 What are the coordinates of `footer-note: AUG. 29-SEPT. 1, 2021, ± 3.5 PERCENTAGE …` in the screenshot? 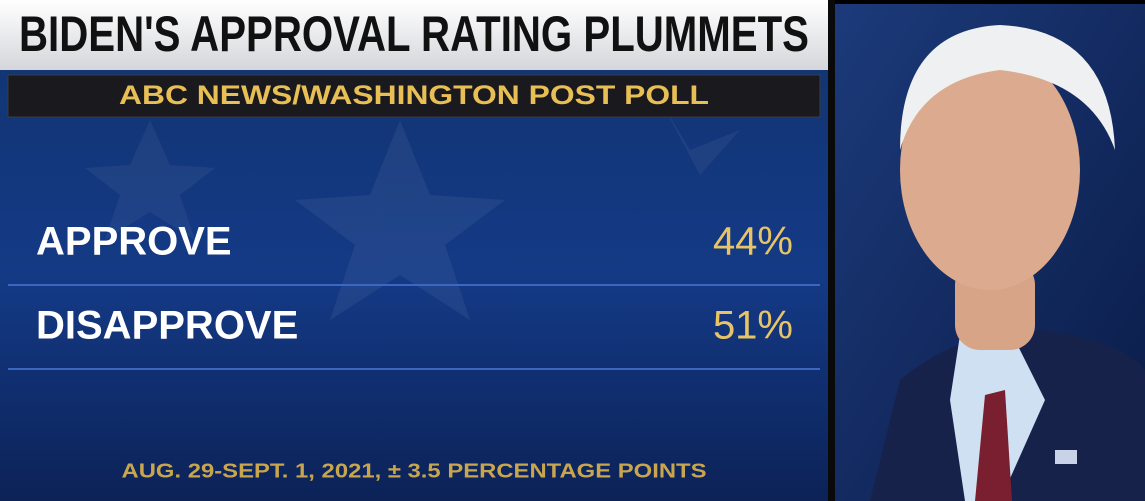 It's located at (414, 471).